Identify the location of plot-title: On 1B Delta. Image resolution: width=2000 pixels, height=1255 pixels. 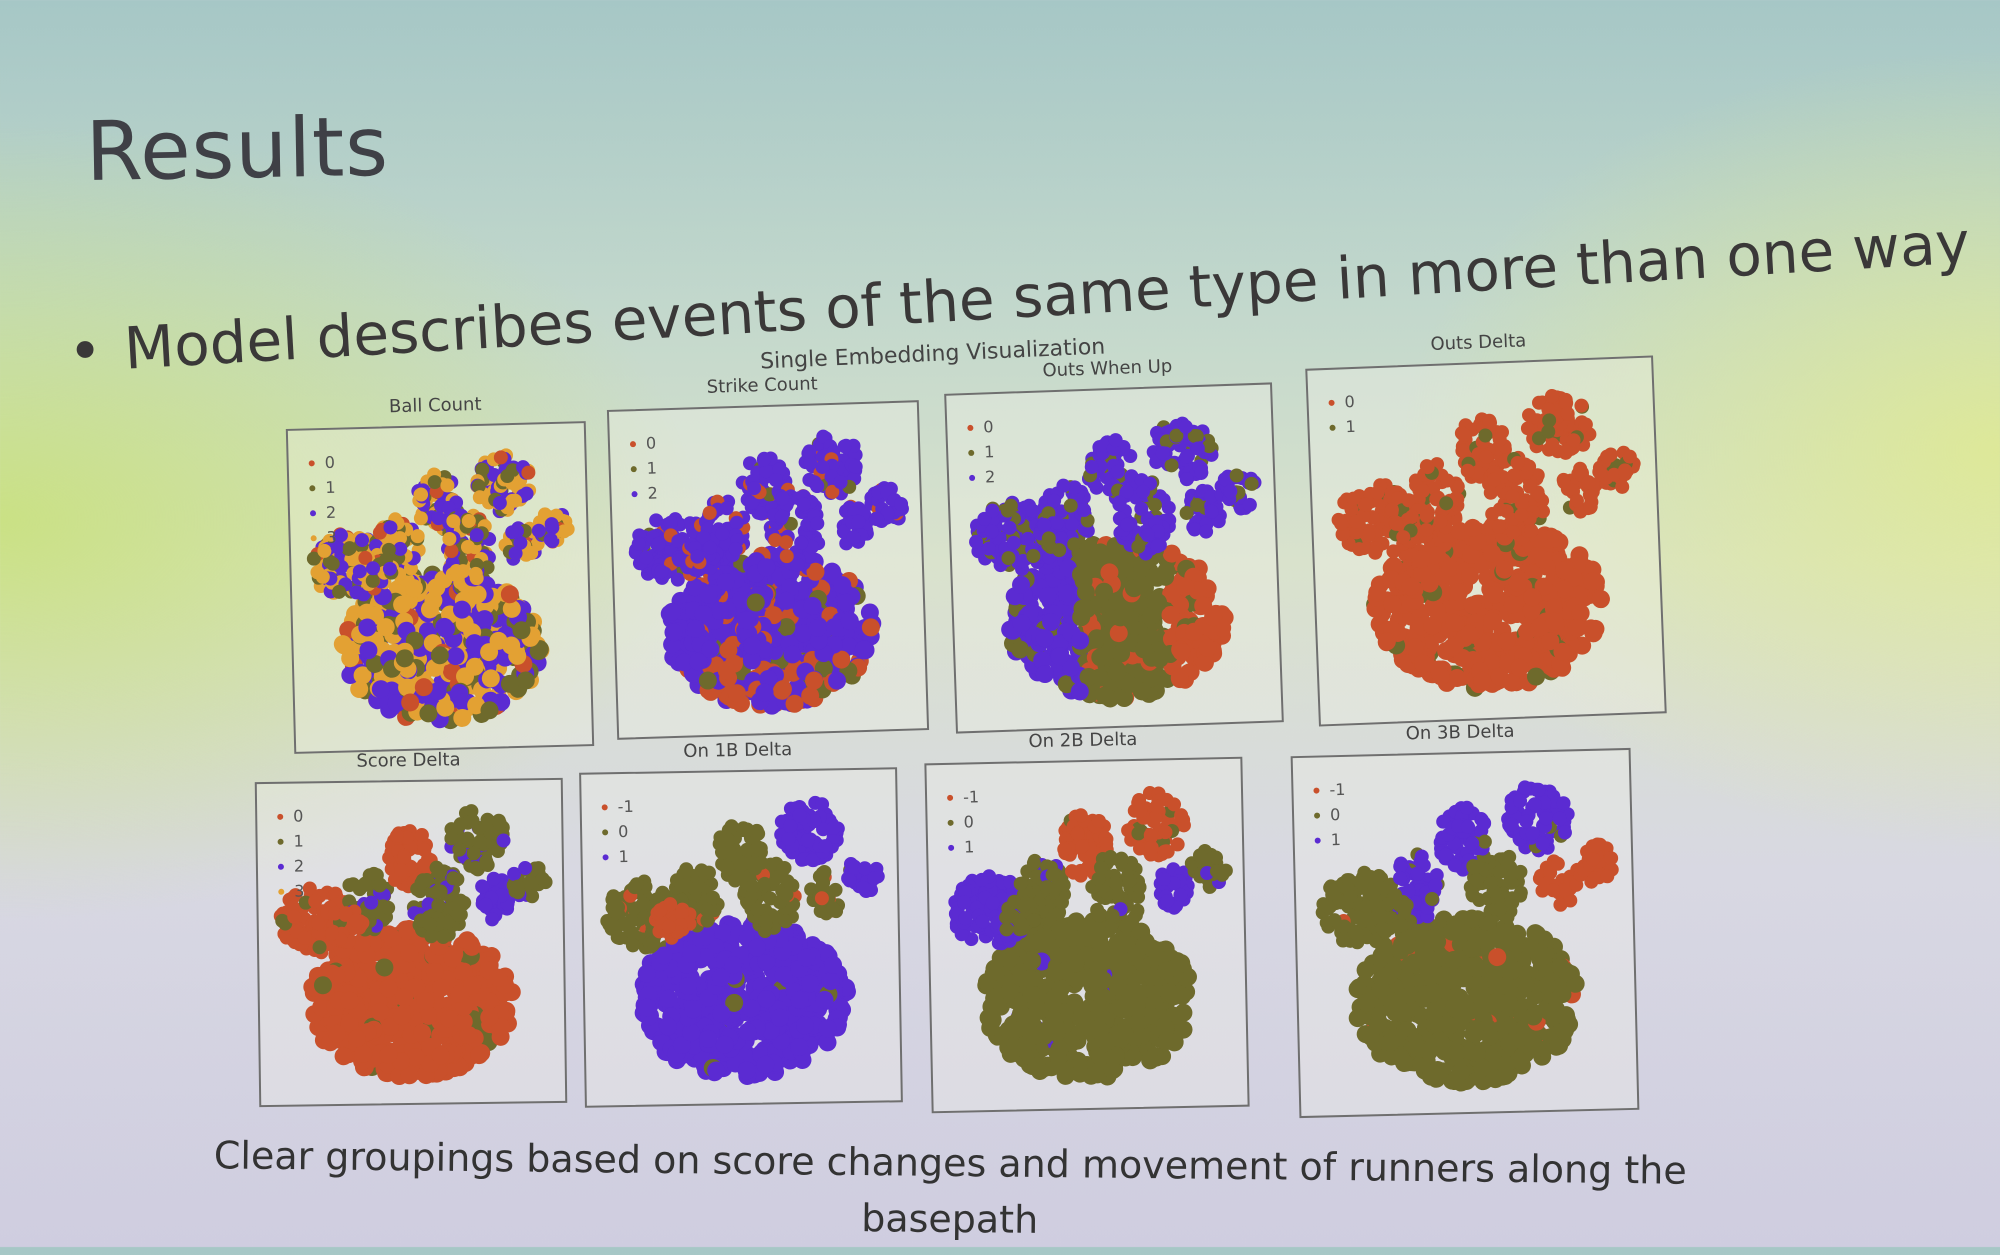
(738, 750).